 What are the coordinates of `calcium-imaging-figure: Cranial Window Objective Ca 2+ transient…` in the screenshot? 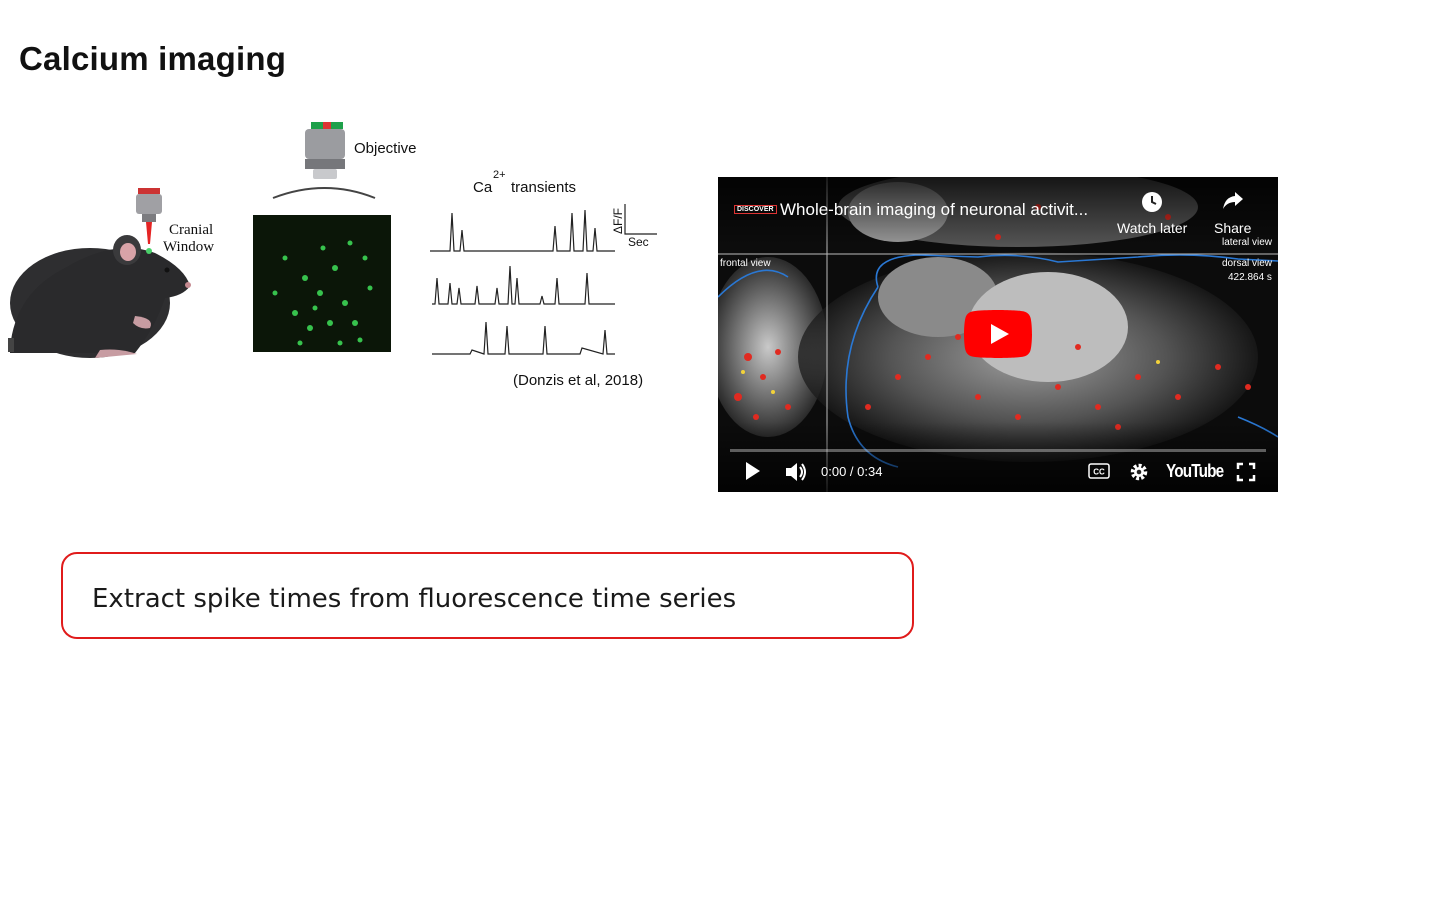 It's located at (340, 260).